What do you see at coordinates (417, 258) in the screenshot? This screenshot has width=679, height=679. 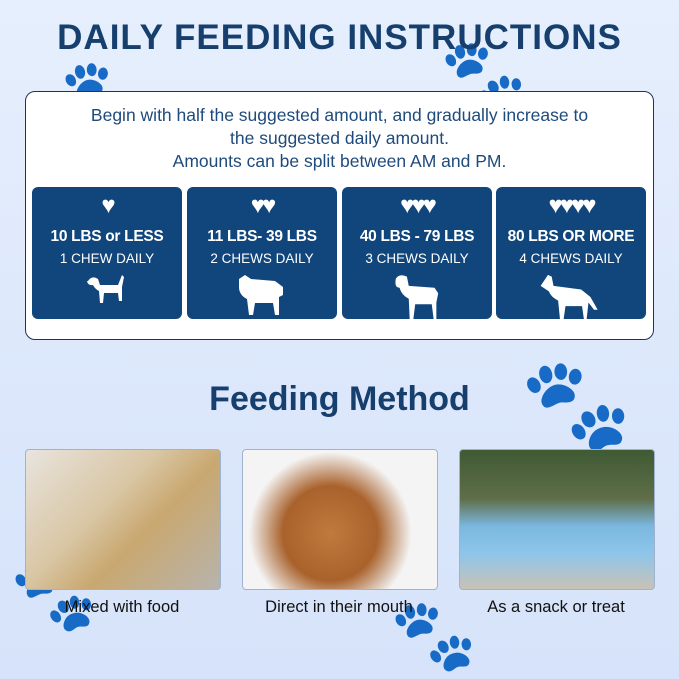 I see `chew-count: 3 CHEWS DAILY` at bounding box center [417, 258].